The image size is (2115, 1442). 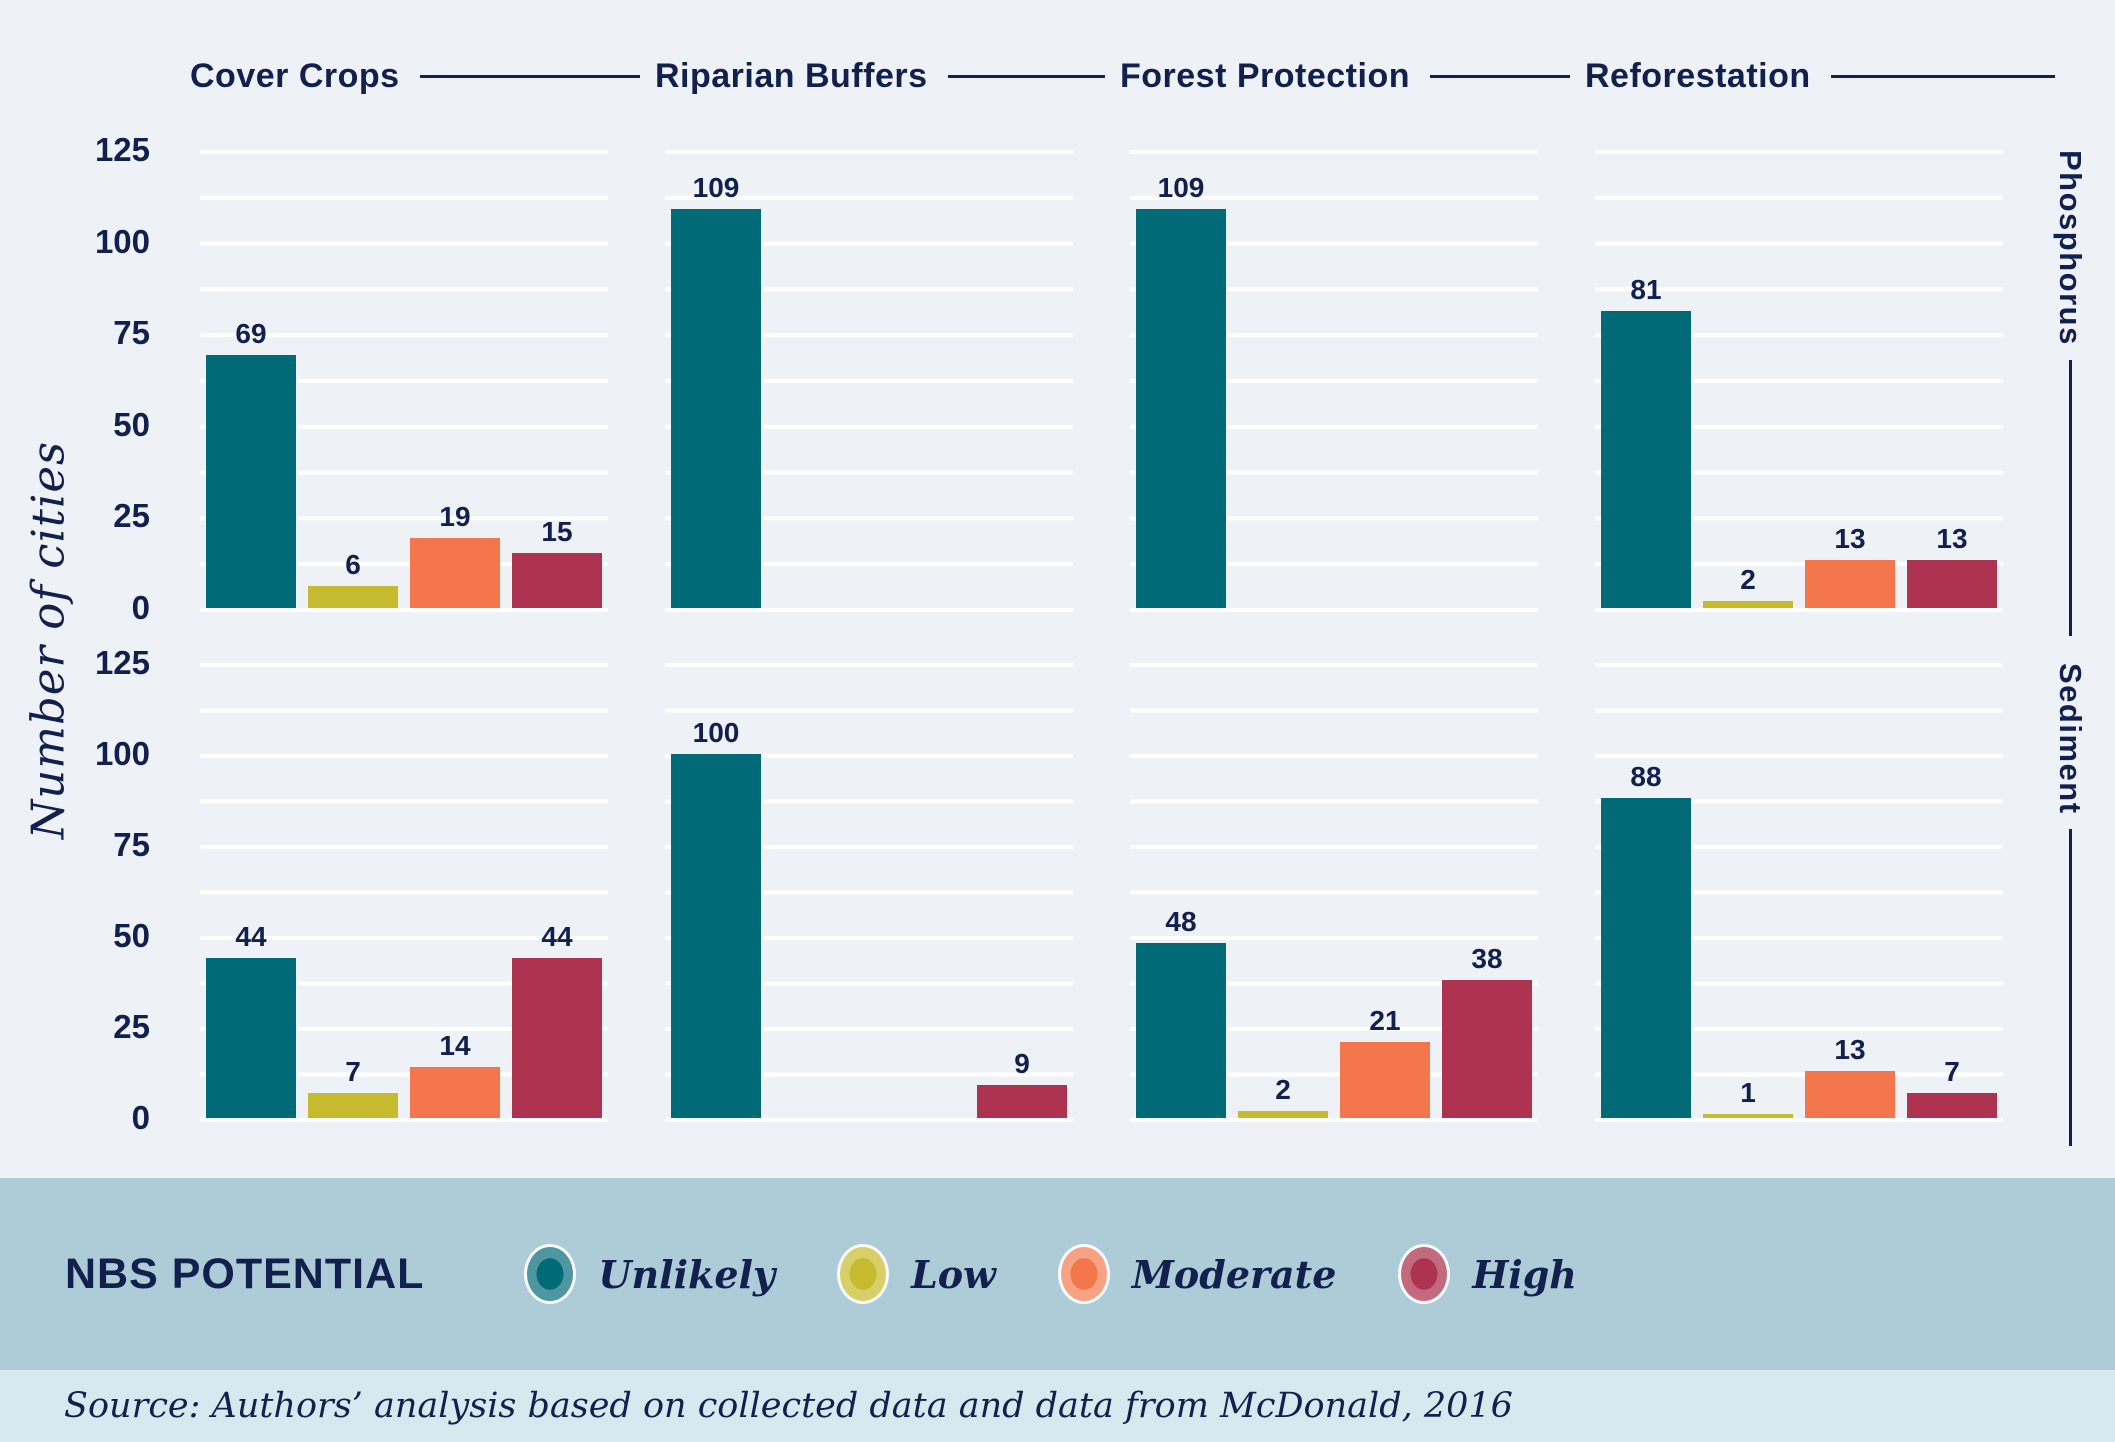 I want to click on row-facet-text: Phosphorus, so click(x=2070, y=248).